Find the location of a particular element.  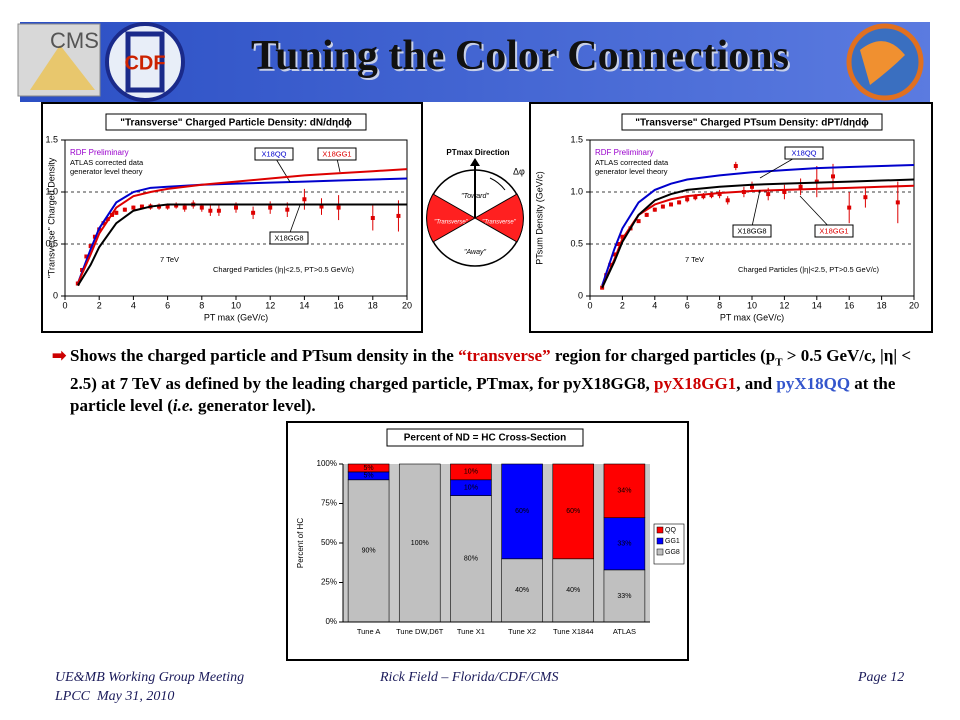

bullet-segment: generator level). is located at coordinates (254, 406).